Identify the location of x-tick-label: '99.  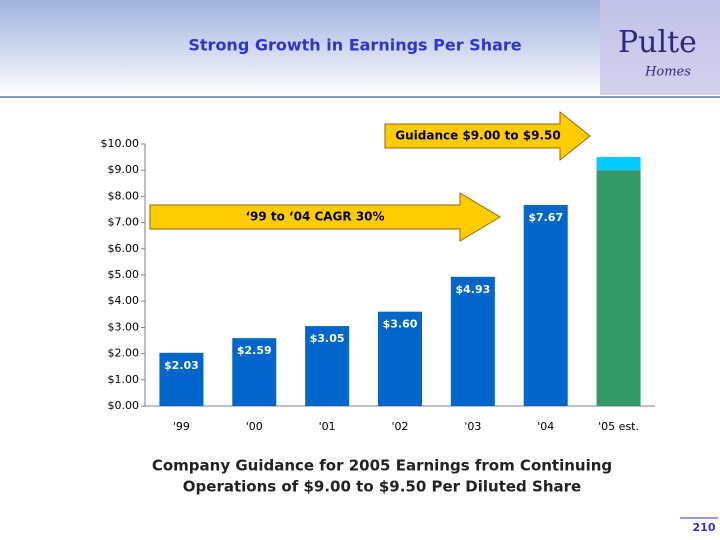
(181, 426).